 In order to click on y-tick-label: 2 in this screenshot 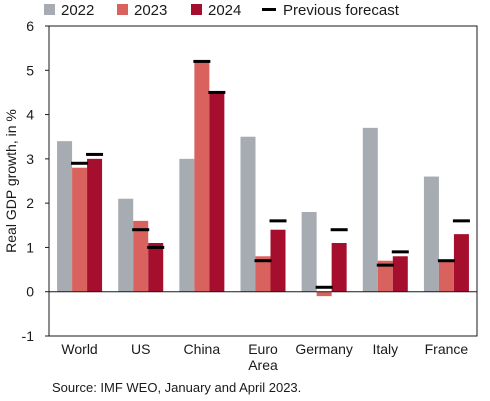, I will do `click(30, 203)`.